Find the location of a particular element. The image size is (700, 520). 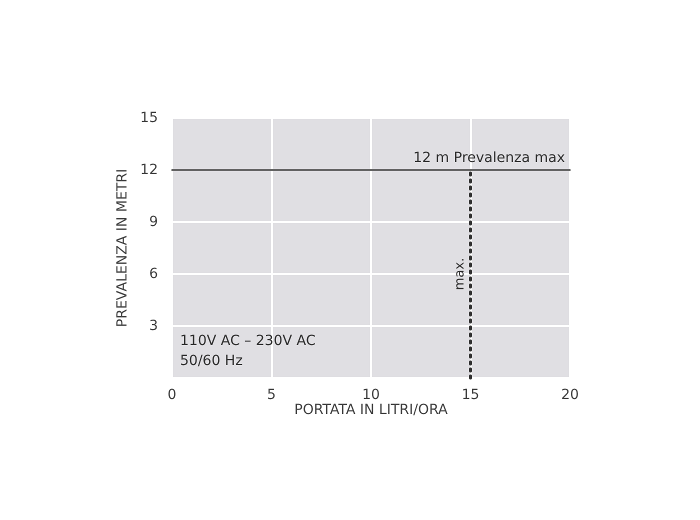

y-tick-label: 6 is located at coordinates (153, 274).